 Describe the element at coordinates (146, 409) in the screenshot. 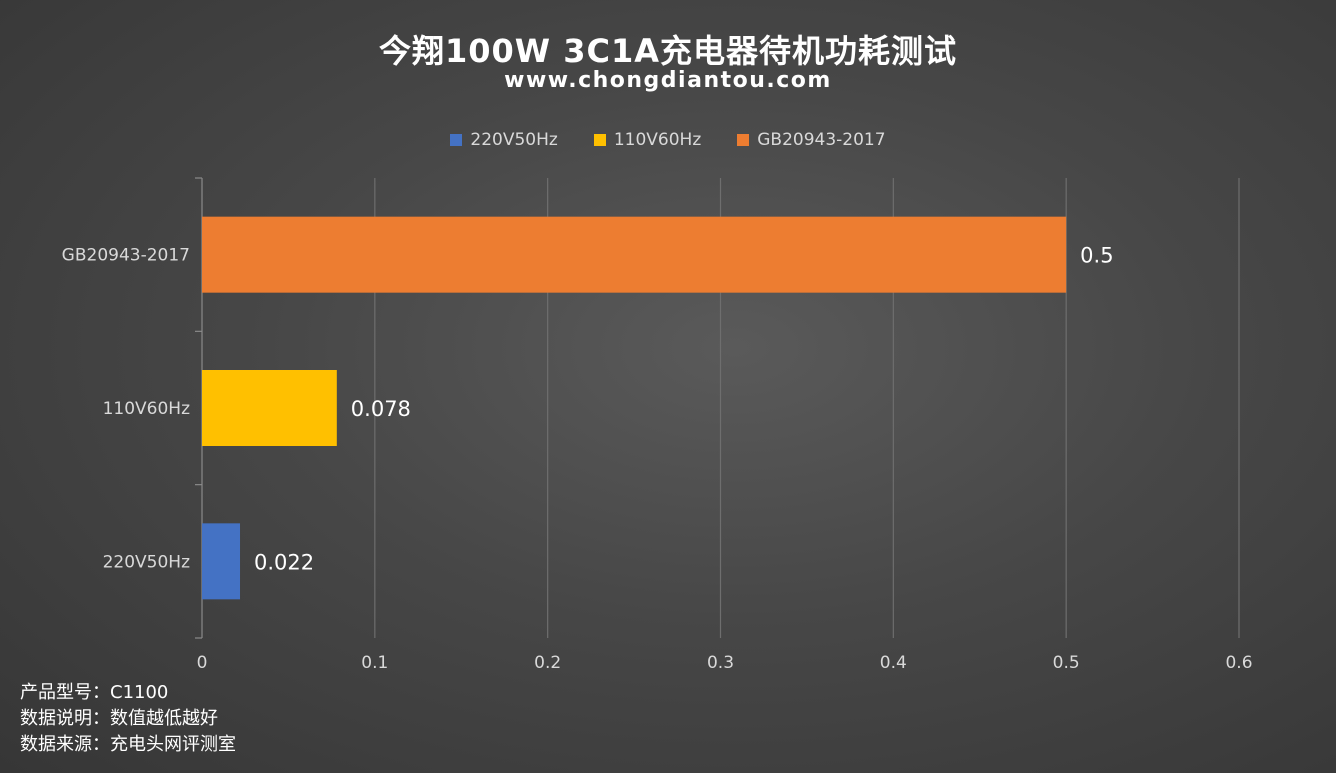

I see `category-label: 110V60Hz` at that location.